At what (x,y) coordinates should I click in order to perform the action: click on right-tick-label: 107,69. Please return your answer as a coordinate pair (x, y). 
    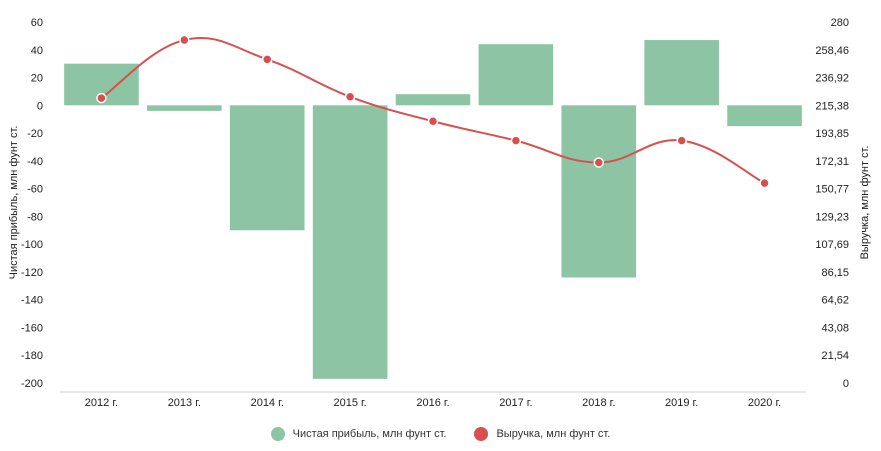
    Looking at the image, I should click on (832, 245).